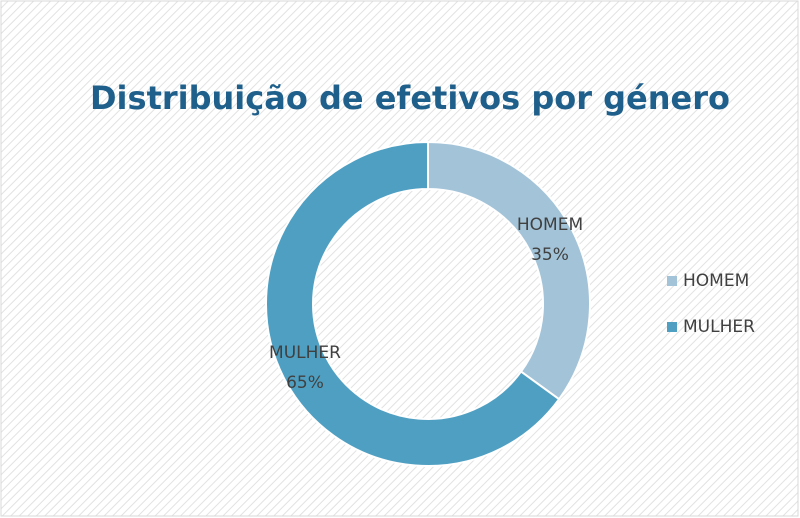 The height and width of the screenshot is (518, 800). Describe the element at coordinates (305, 383) in the screenshot. I see `data-label-value: 65%` at that location.